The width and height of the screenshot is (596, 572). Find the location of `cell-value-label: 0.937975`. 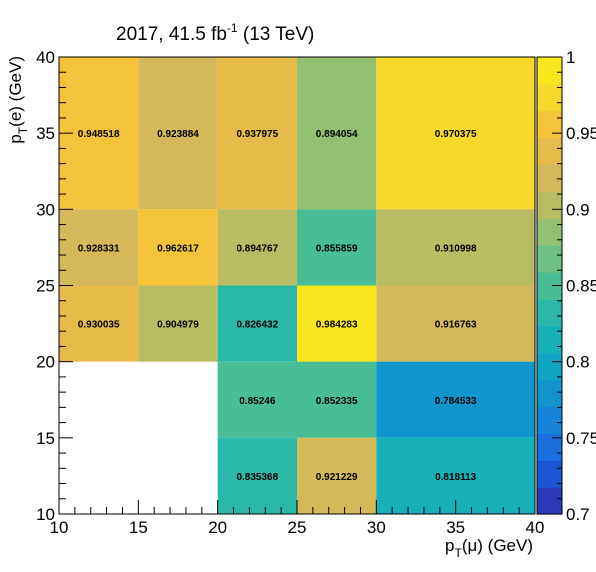

cell-value-label: 0.937975 is located at coordinates (257, 134).